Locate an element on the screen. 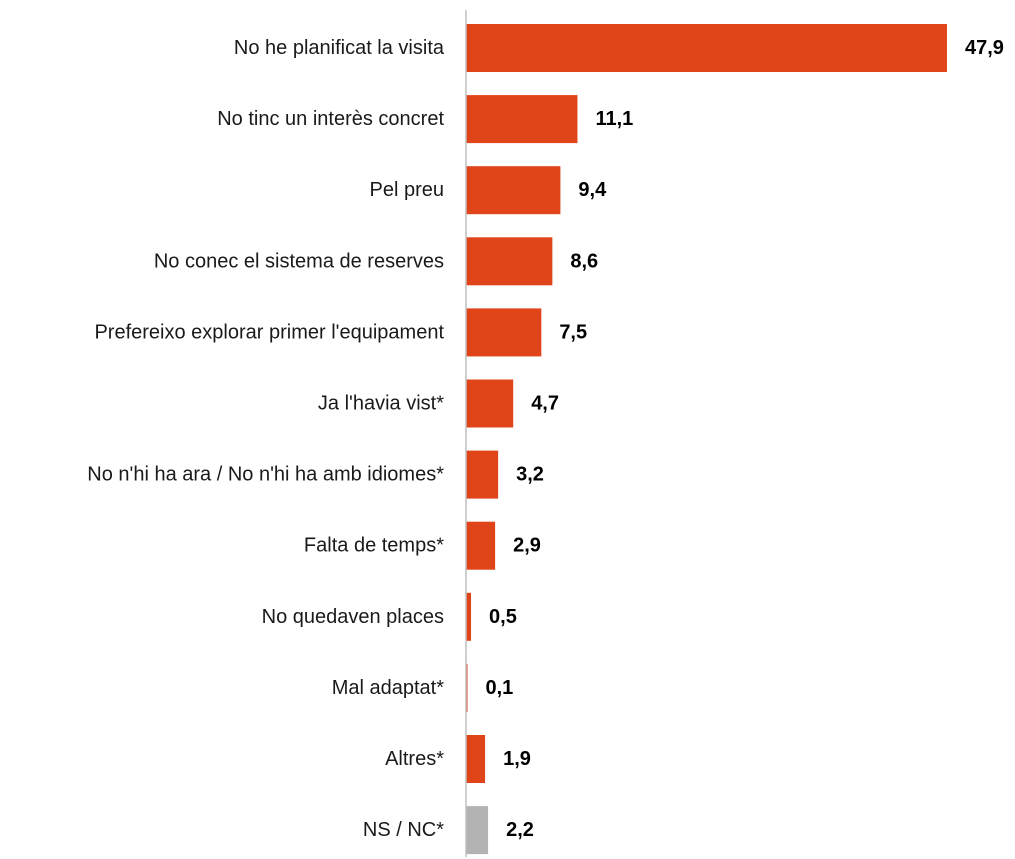  value-label: 11,1 is located at coordinates (614, 119).